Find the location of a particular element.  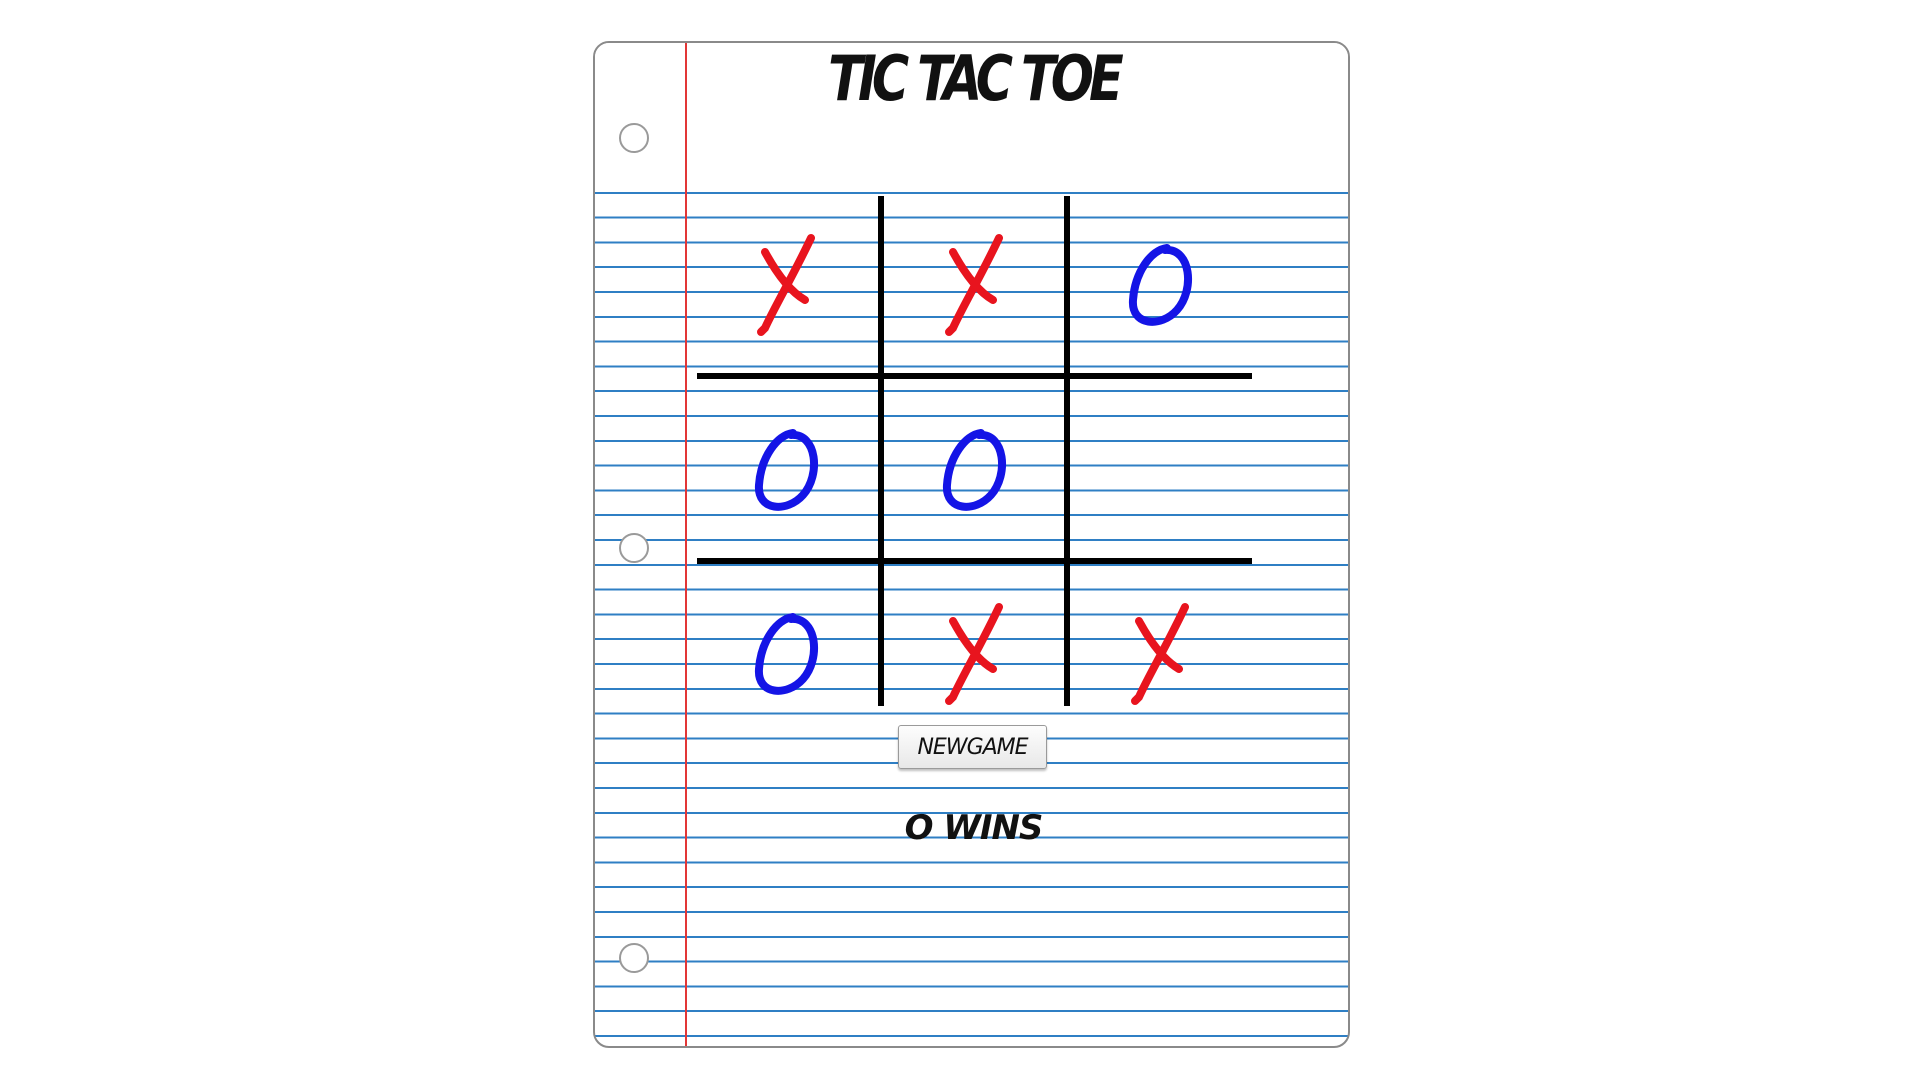

game-status: O WINS is located at coordinates (974, 828).